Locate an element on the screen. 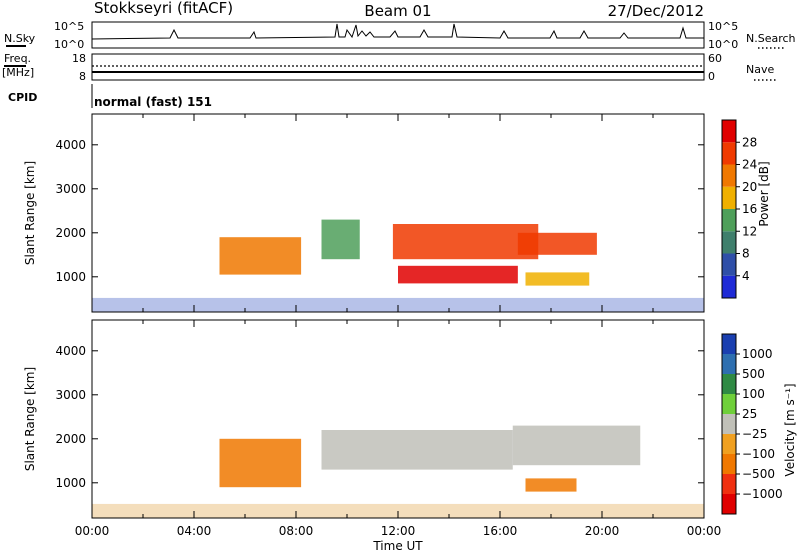  freq-label-line1: Freq. is located at coordinates (17, 58).